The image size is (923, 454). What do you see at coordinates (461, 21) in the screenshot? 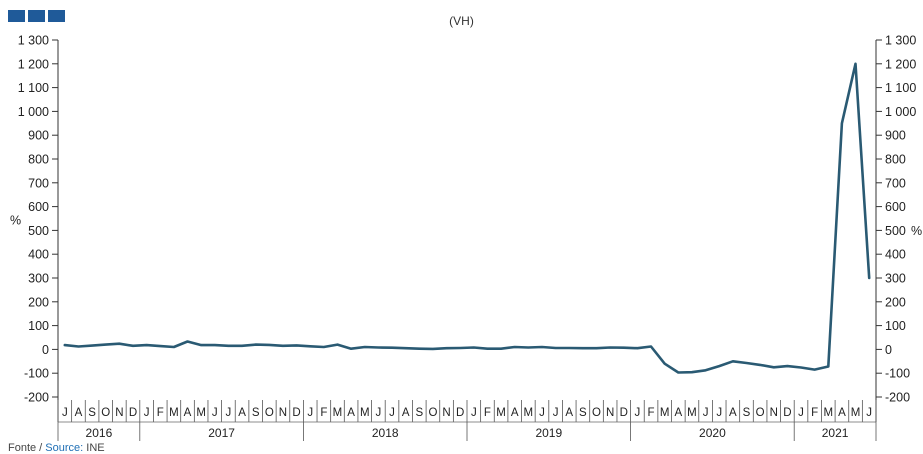
I see `chart-subtitle: (VH)` at bounding box center [461, 21].